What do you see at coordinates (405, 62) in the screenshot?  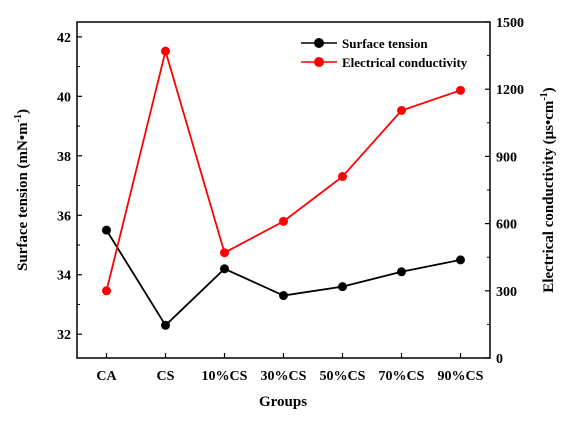 I see `legend-label-electrical-conductivity: Electrical conductivity` at bounding box center [405, 62].